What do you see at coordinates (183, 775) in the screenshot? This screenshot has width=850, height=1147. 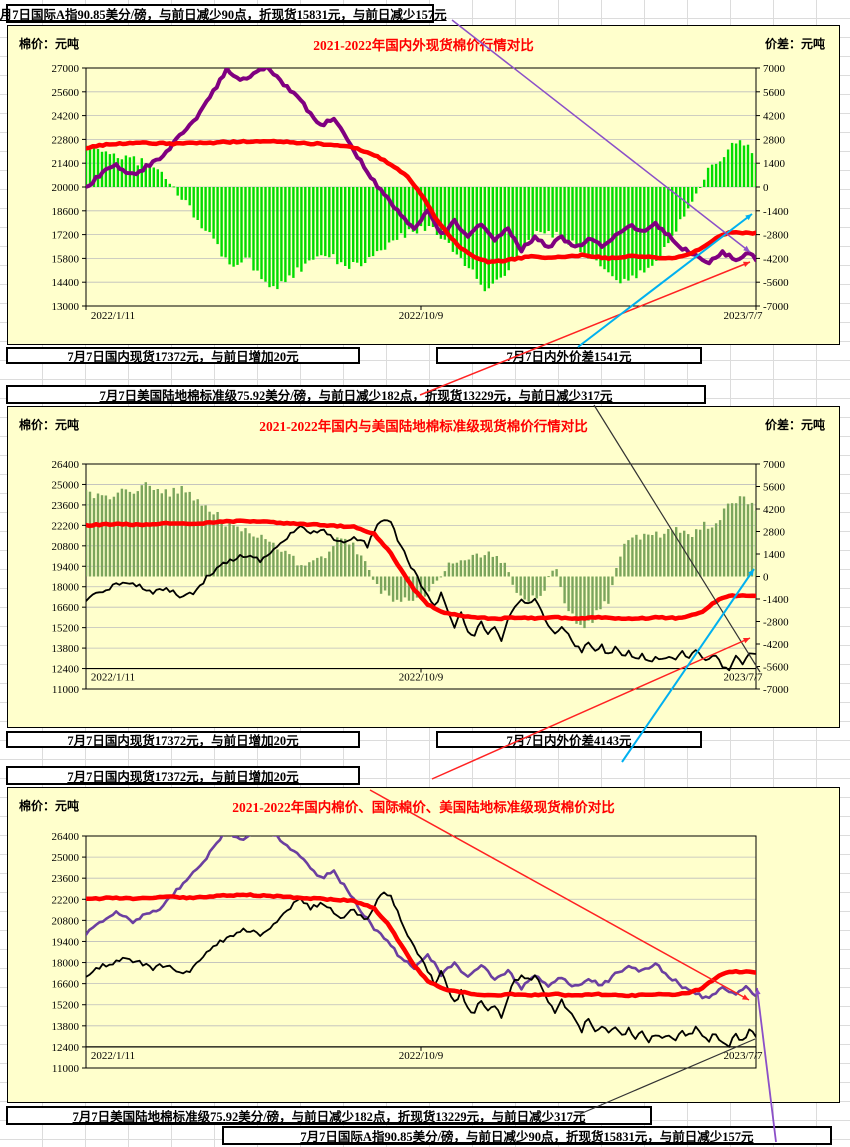 I see `annotation-chart3-domestic-spot: 7月7日国内现货17372元，与前日增加20元` at bounding box center [183, 775].